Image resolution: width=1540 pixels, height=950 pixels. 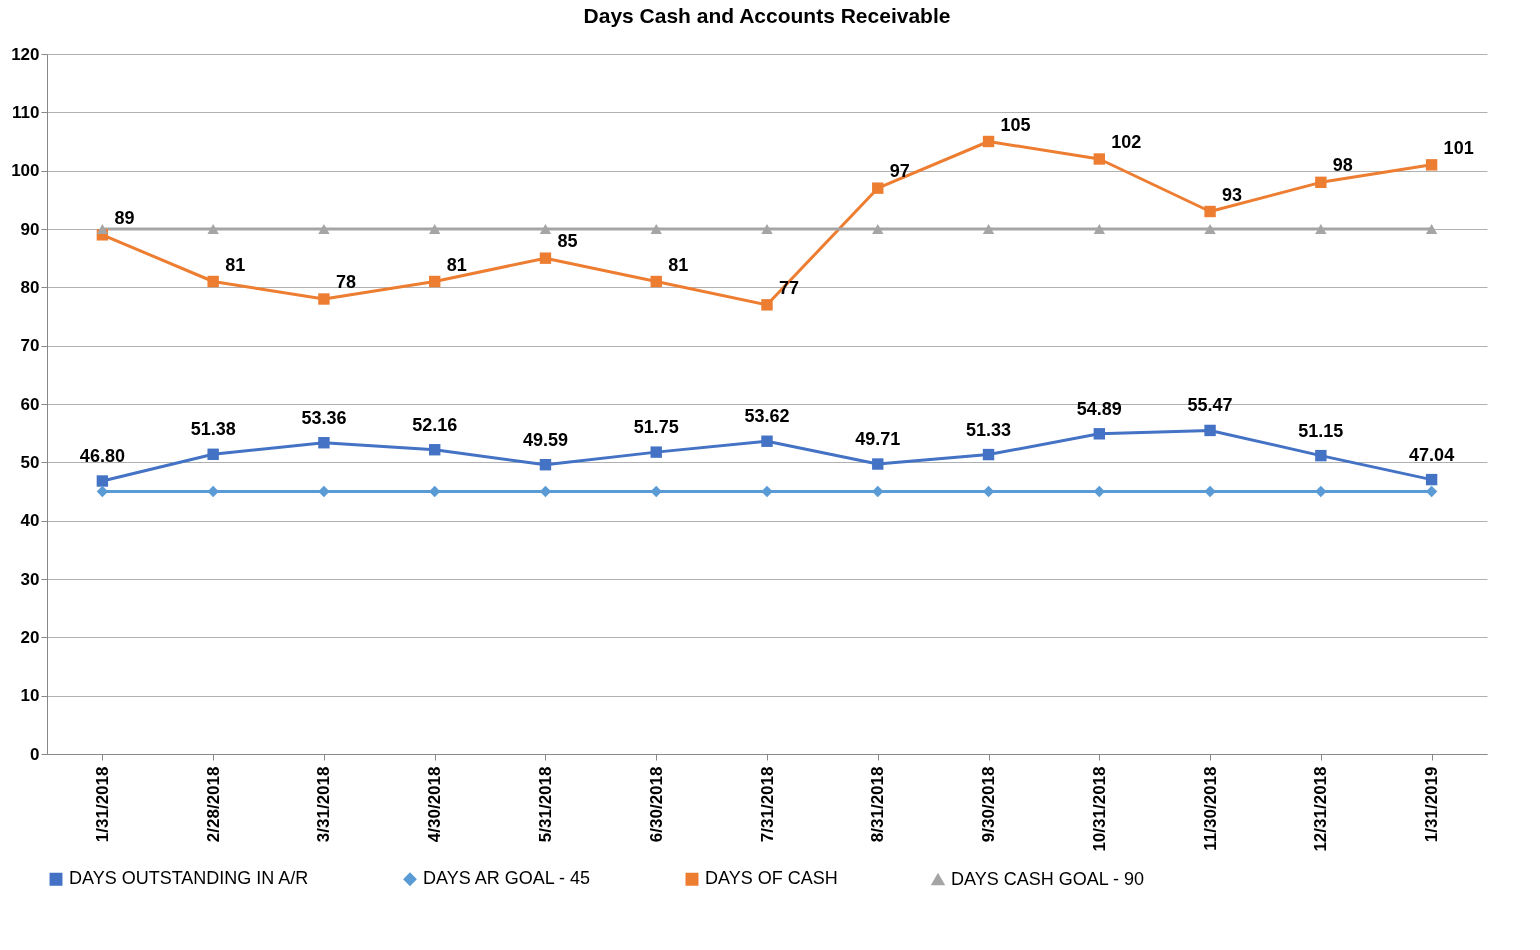 I want to click on x-tick-label: 1/31/2018, so click(x=102, y=804).